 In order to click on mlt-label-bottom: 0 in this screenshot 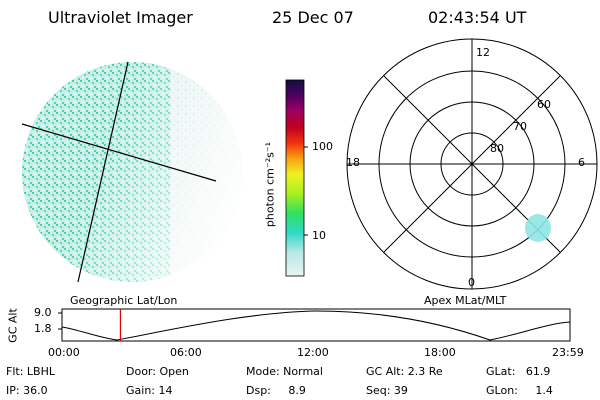, I will do `click(471, 282)`.